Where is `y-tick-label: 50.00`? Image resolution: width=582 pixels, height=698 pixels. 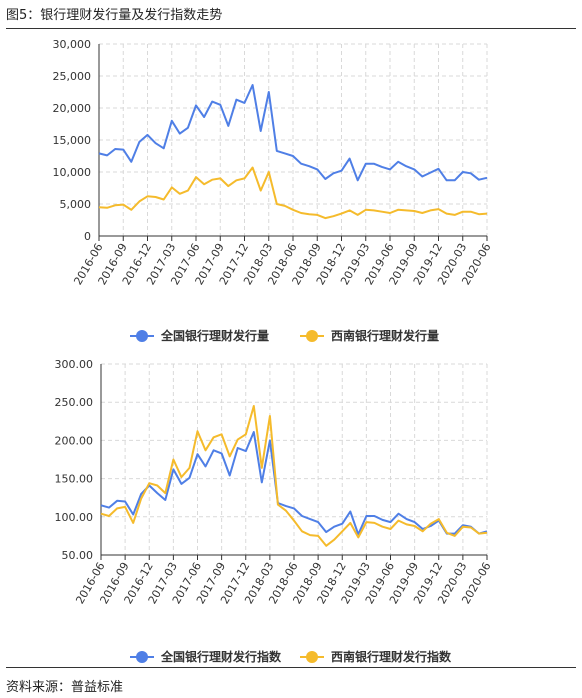
y-tick-label: 50.00 is located at coordinates (78, 555).